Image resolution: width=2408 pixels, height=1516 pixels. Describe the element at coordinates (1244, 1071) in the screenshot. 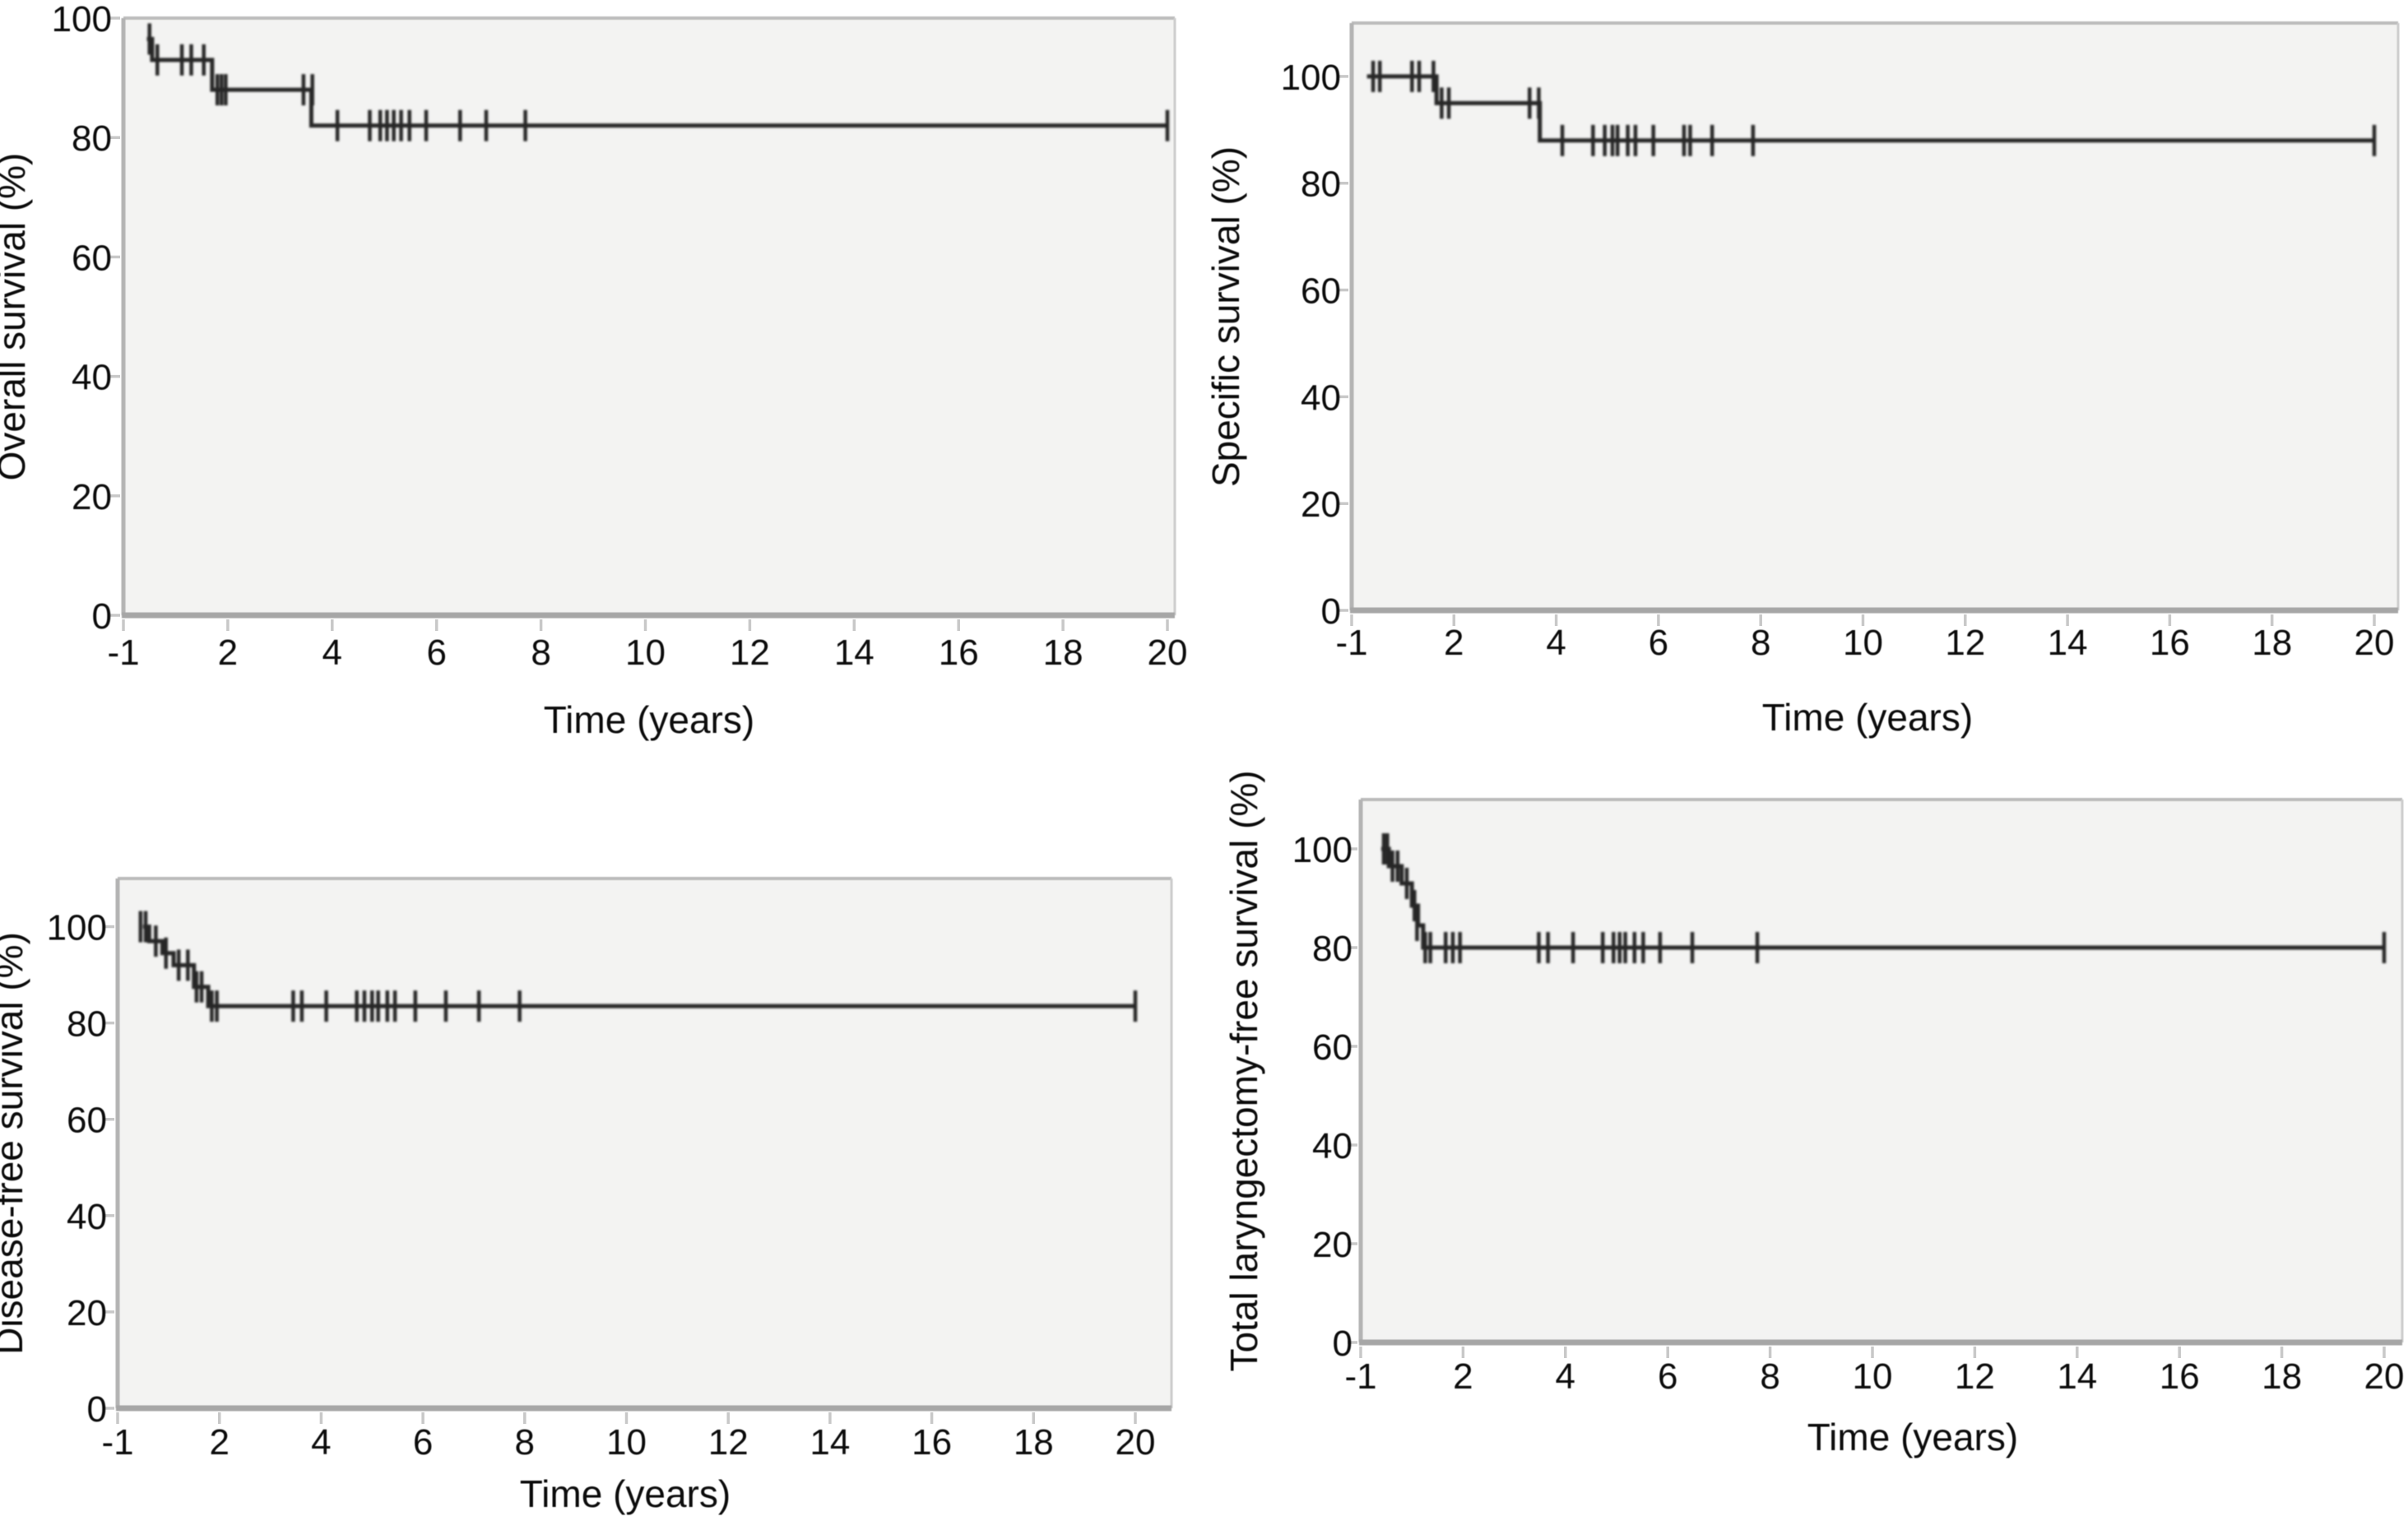

I see `y-axis-title: Total laryngectomy-free survival (%)` at that location.